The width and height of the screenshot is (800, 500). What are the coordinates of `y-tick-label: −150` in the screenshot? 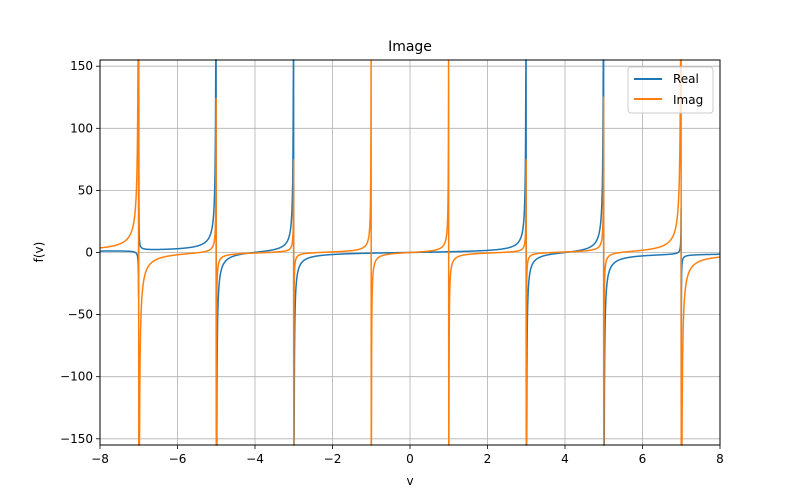 It's located at (76, 439).